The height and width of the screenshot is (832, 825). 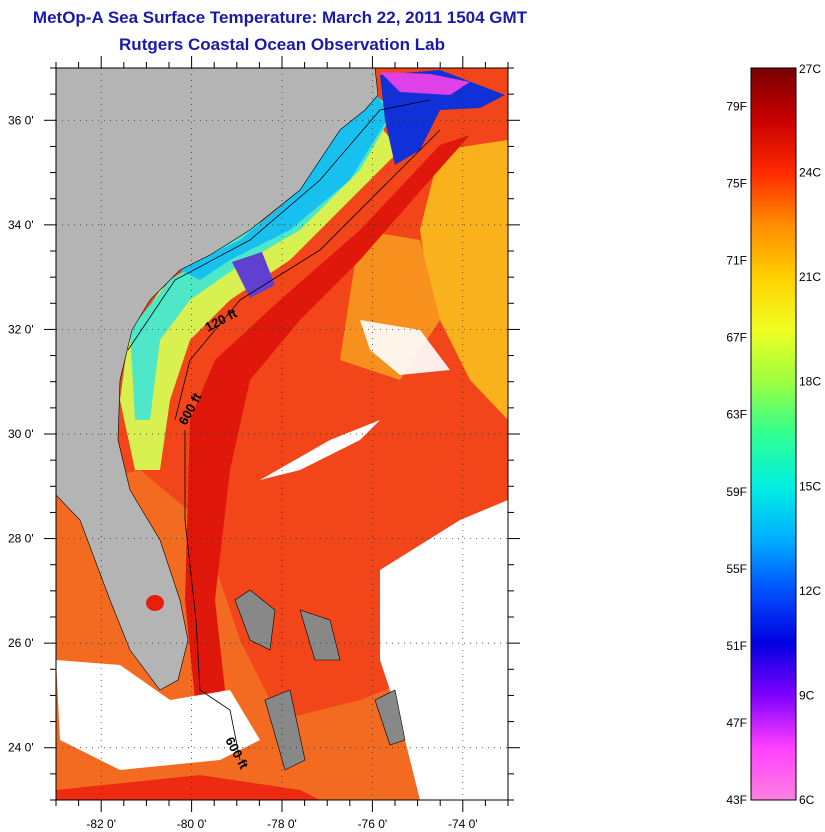 I want to click on lat-tick-label: 36 0', so click(x=21, y=120).